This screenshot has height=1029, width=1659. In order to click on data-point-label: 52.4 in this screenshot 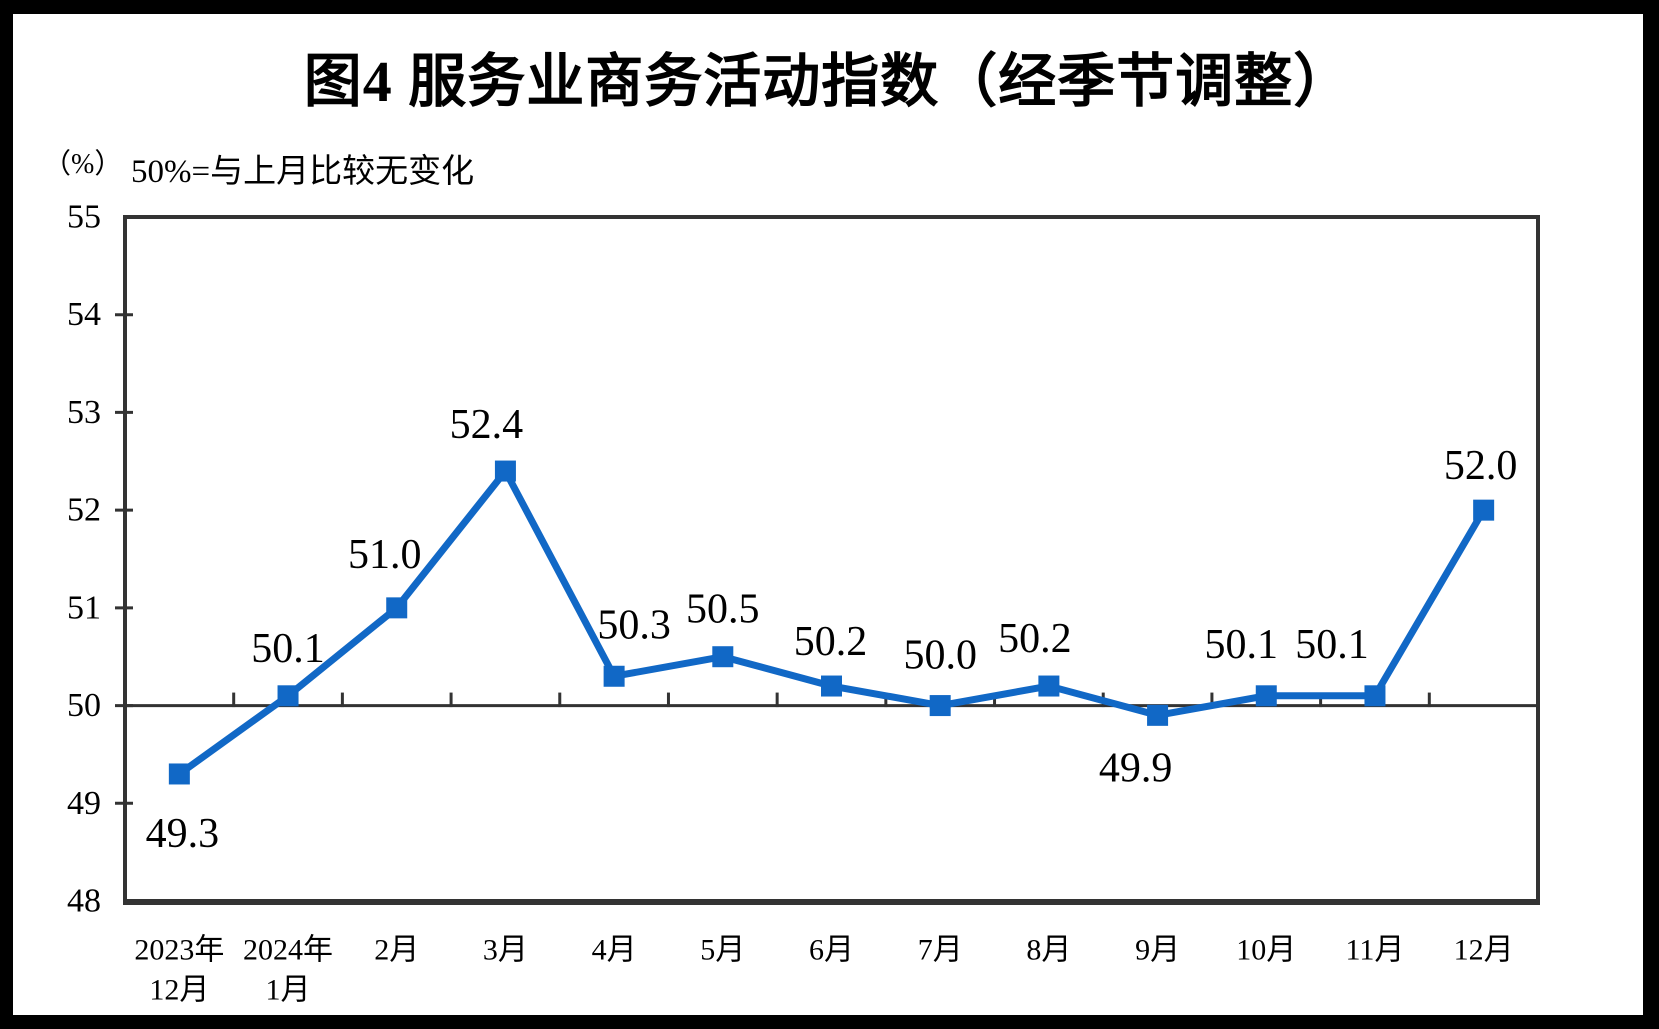, I will do `click(487, 425)`.